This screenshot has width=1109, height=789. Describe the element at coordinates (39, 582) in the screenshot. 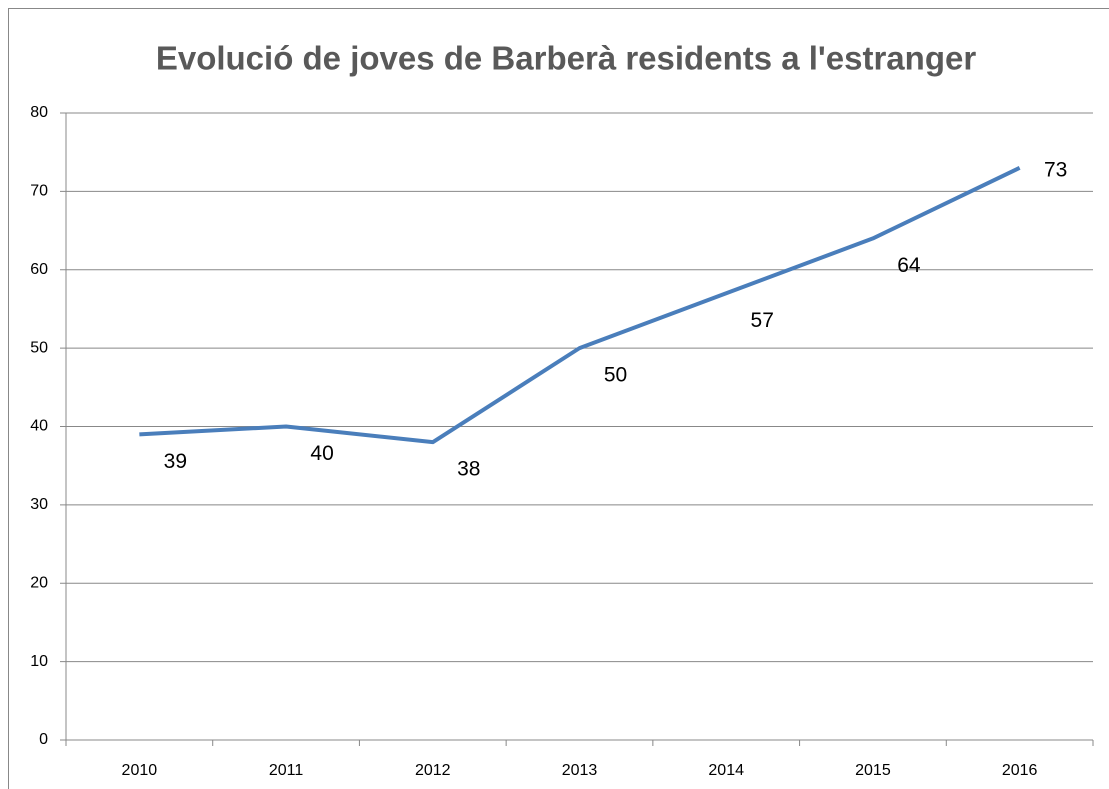

I see `y-tick-label: 20` at that location.